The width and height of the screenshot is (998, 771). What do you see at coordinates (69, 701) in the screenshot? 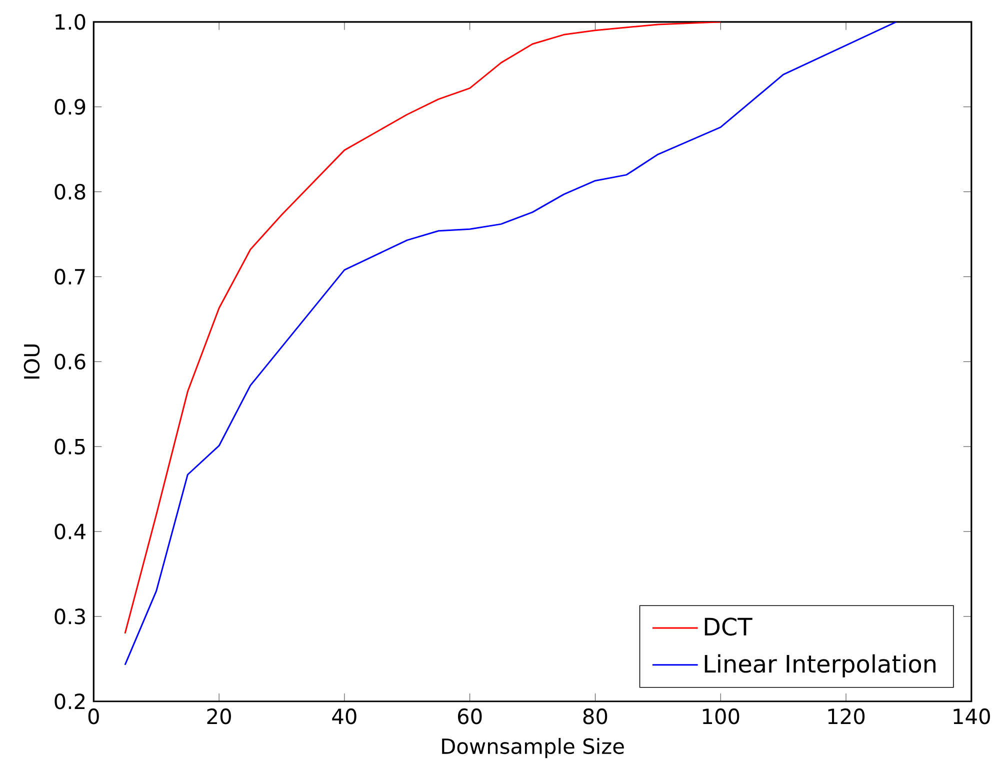
I see `y-tick-label: 0.2` at bounding box center [69, 701].